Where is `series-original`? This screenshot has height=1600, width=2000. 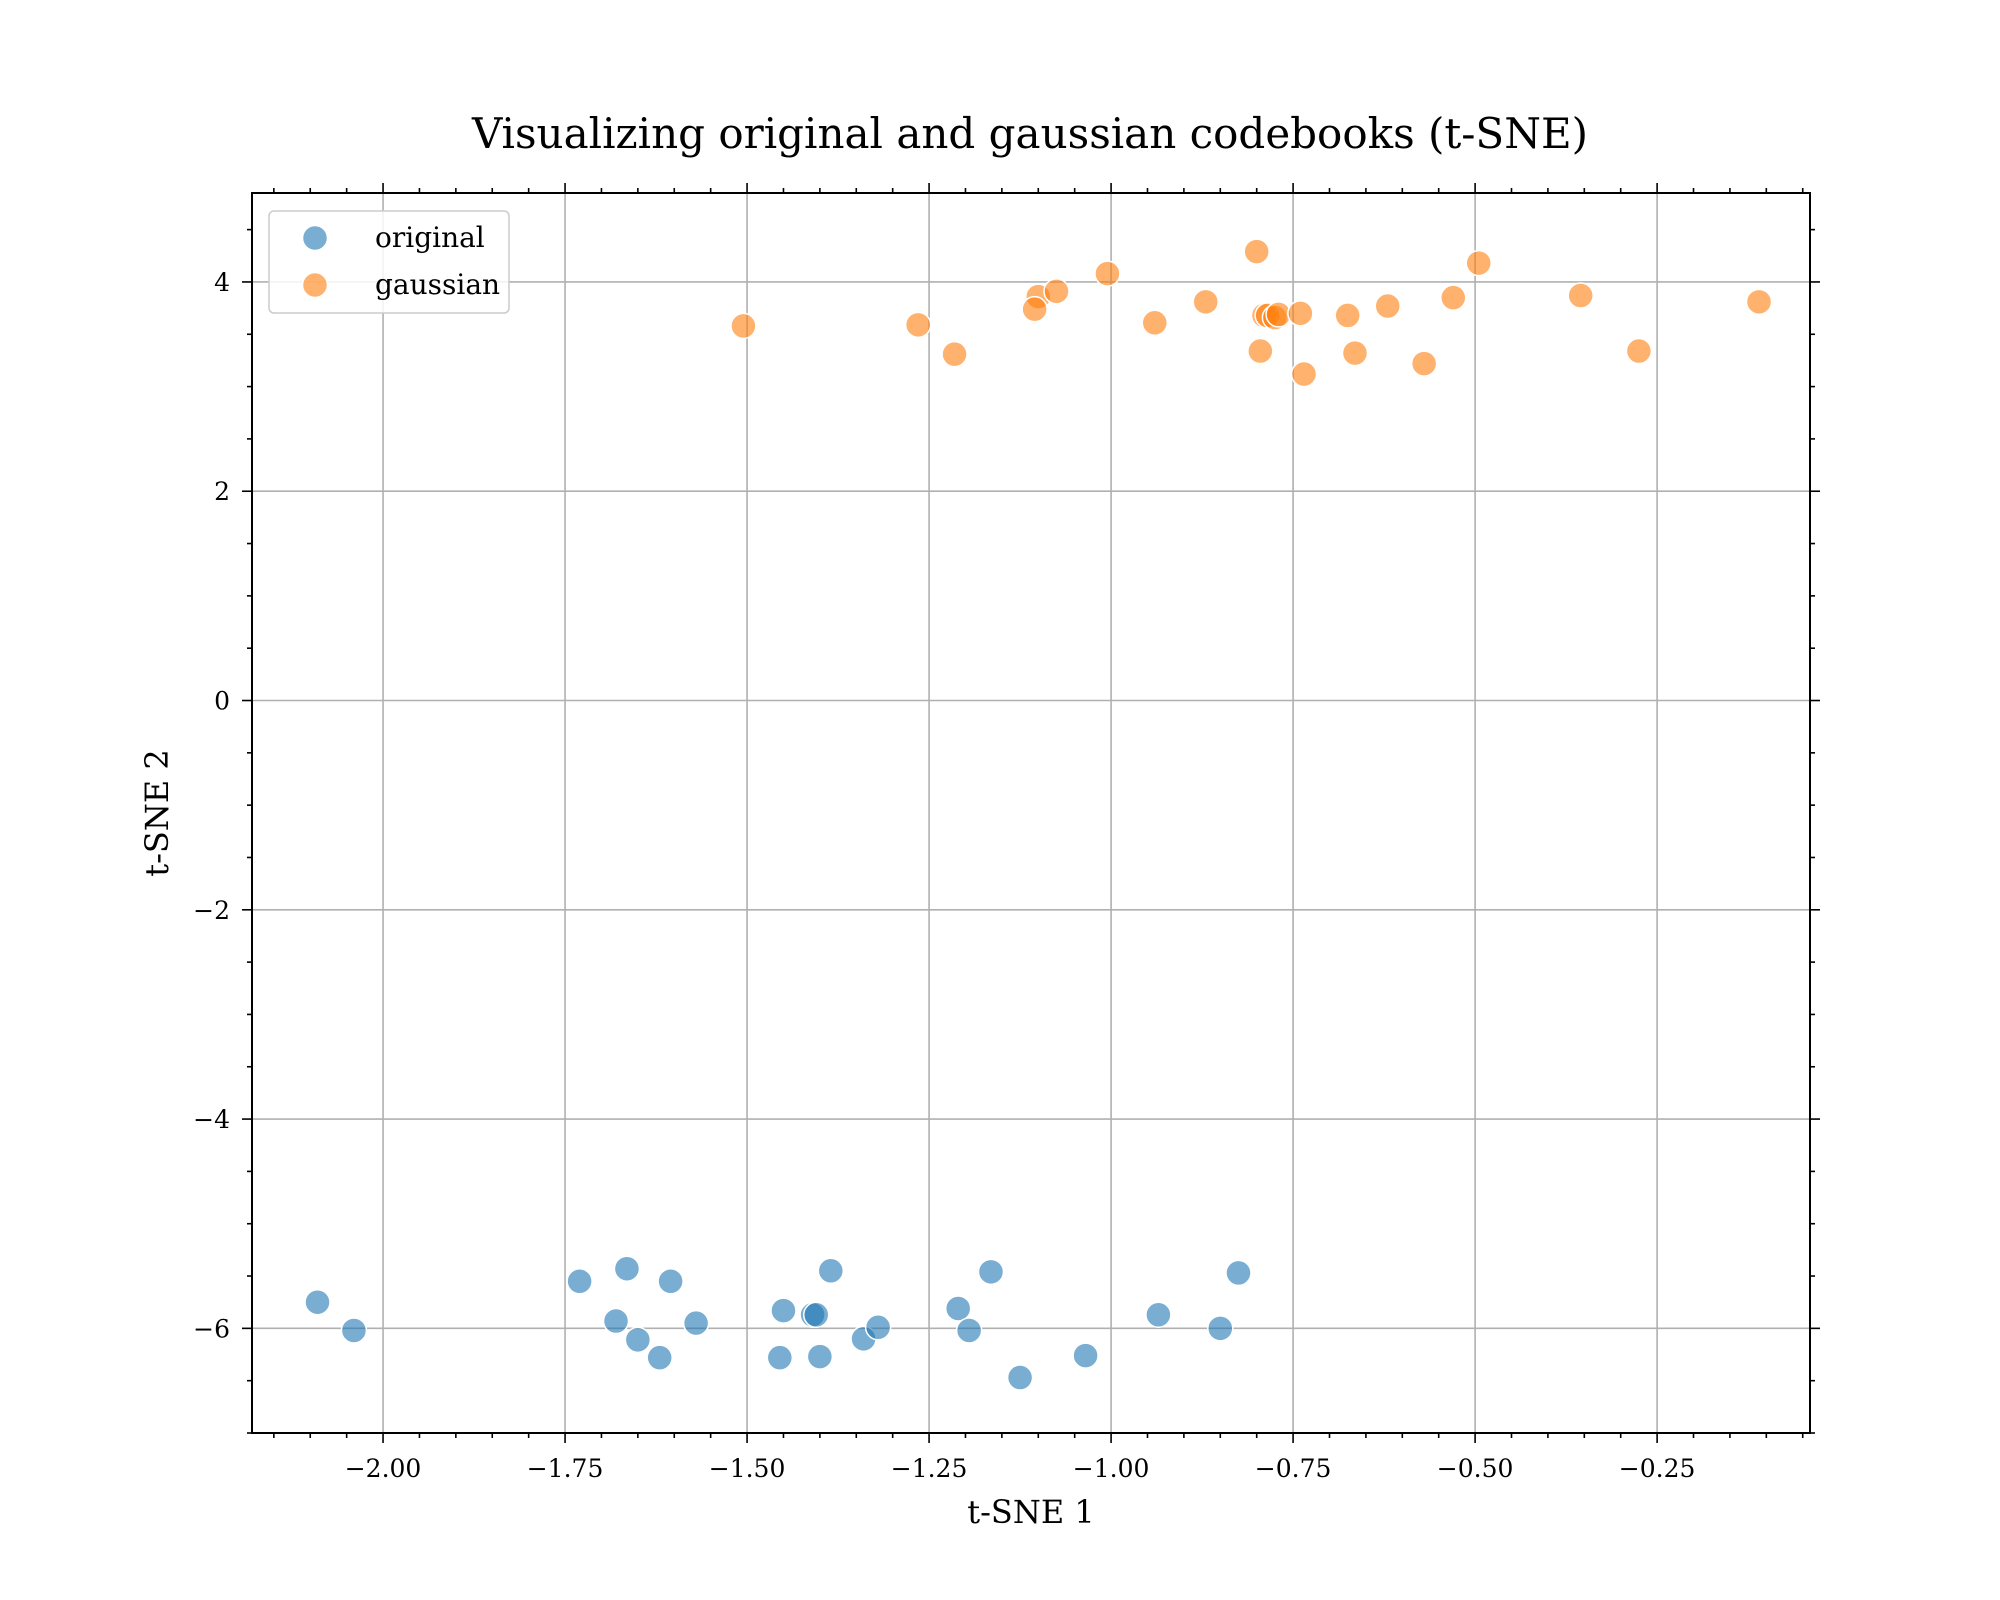
series-original is located at coordinates (778, 1323).